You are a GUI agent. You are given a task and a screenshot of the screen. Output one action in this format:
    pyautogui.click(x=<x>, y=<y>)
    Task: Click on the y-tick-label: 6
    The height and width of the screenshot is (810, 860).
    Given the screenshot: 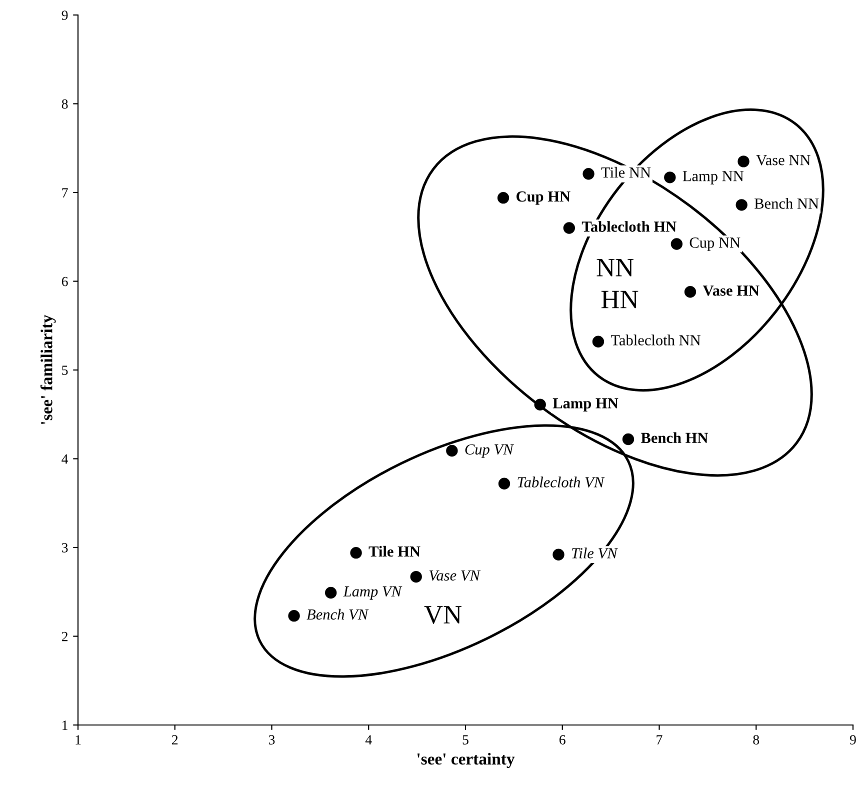 What is the action you would take?
    pyautogui.click(x=65, y=281)
    